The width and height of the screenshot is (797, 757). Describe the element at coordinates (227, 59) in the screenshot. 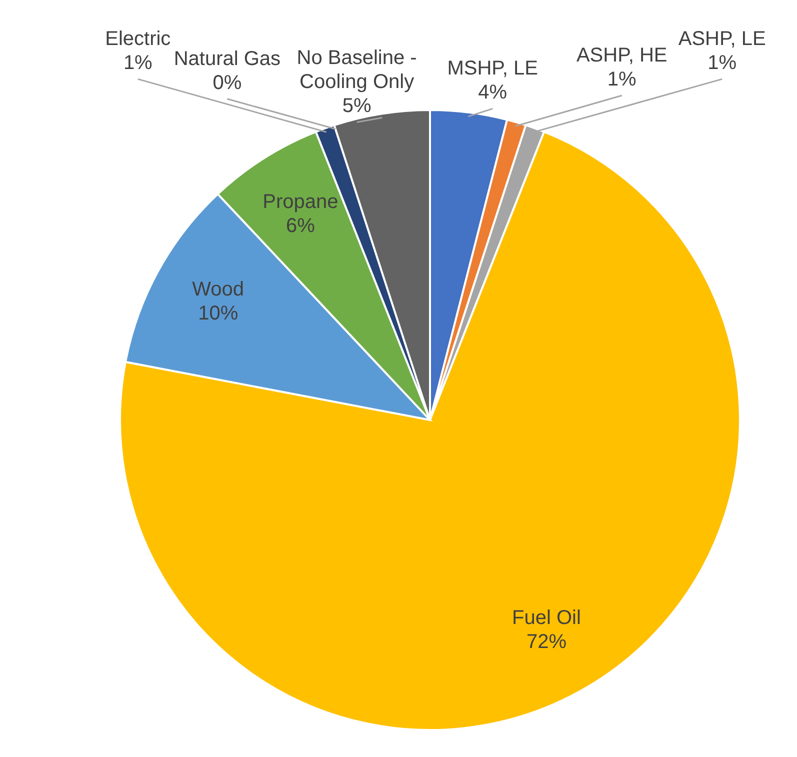

I see `category-label: Natural Gas` at that location.